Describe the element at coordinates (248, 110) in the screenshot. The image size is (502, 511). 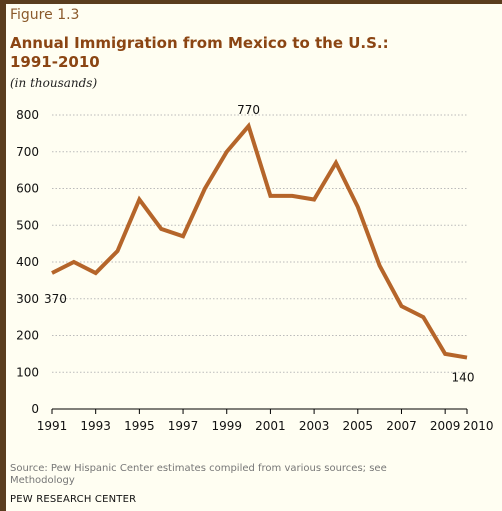
I see `data-label: 770` at that location.